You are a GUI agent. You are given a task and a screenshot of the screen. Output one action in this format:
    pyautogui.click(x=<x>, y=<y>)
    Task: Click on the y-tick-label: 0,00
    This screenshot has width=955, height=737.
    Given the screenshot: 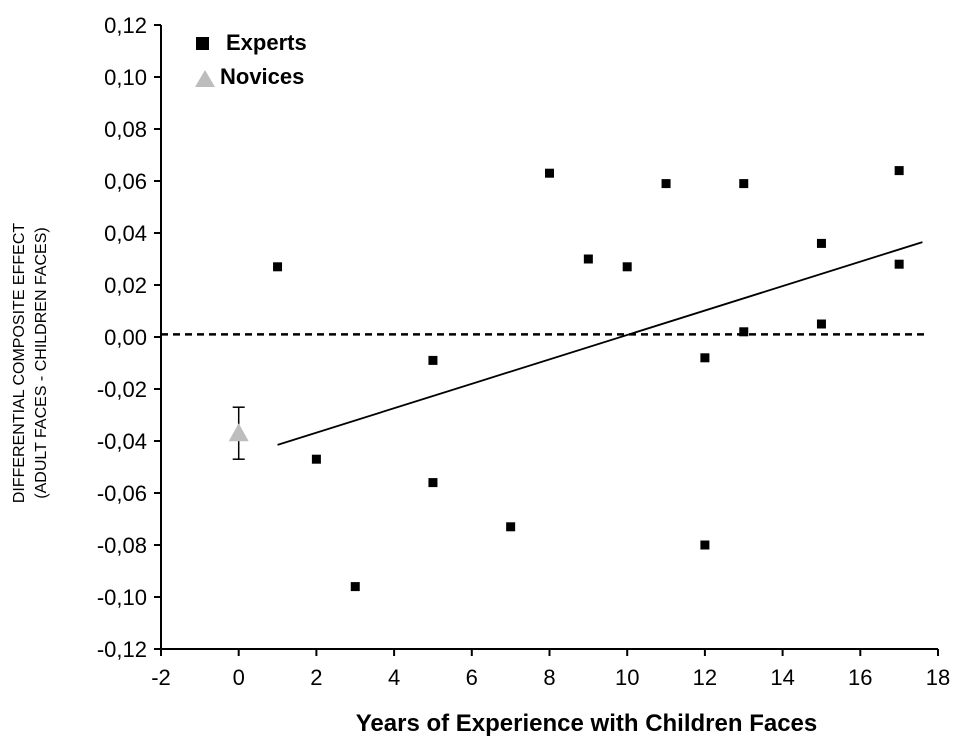 What is the action you would take?
    pyautogui.click(x=125, y=337)
    